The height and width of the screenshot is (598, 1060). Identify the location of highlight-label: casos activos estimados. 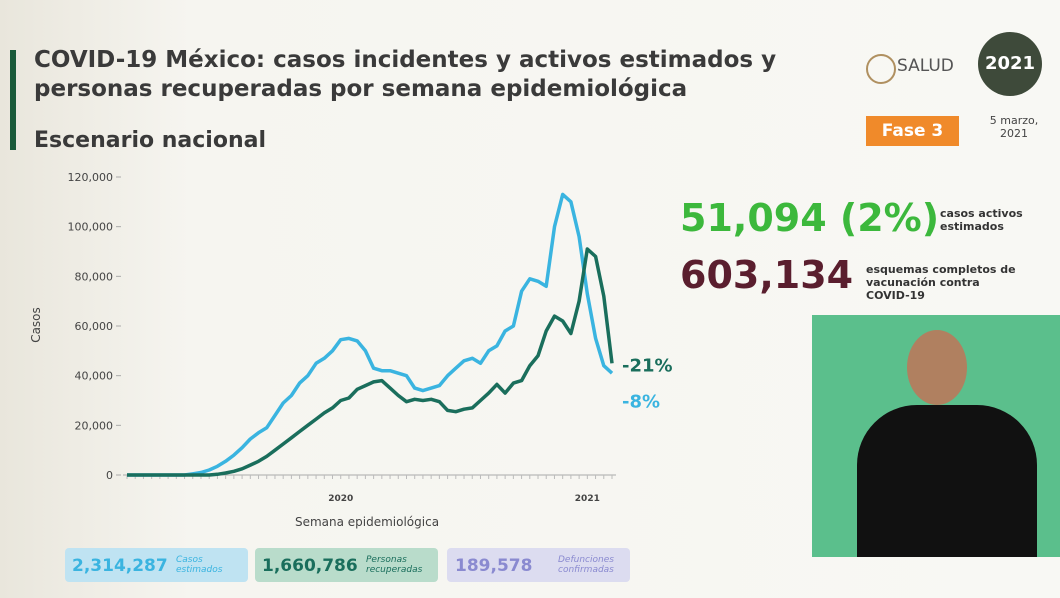
(981, 220).